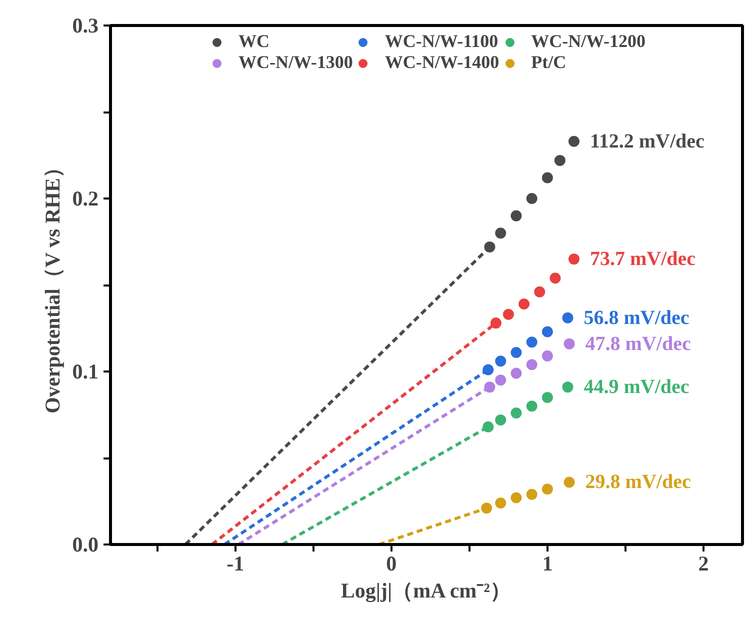  What do you see at coordinates (85, 198) in the screenshot?
I see `y-tick-label: 0.2` at bounding box center [85, 198].